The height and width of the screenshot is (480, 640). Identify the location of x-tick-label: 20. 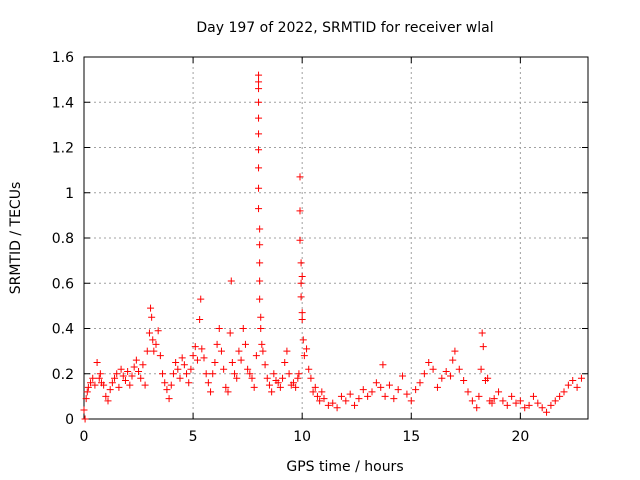
(520, 437).